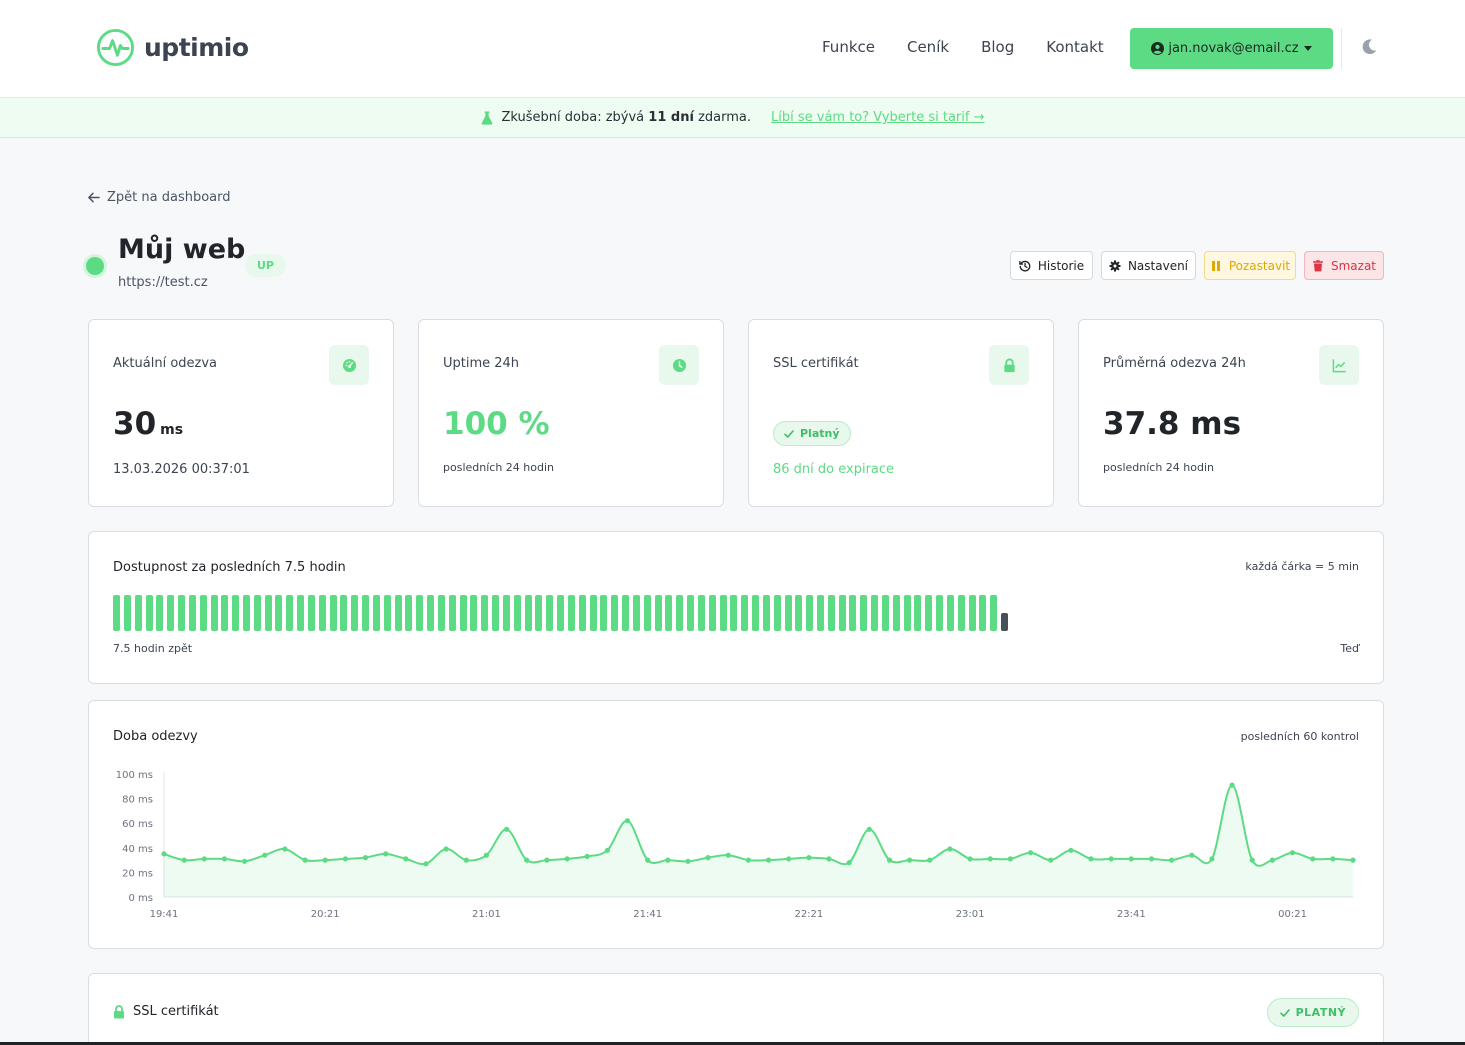 The width and height of the screenshot is (1465, 1045). I want to click on moon-icon, so click(1369, 47).